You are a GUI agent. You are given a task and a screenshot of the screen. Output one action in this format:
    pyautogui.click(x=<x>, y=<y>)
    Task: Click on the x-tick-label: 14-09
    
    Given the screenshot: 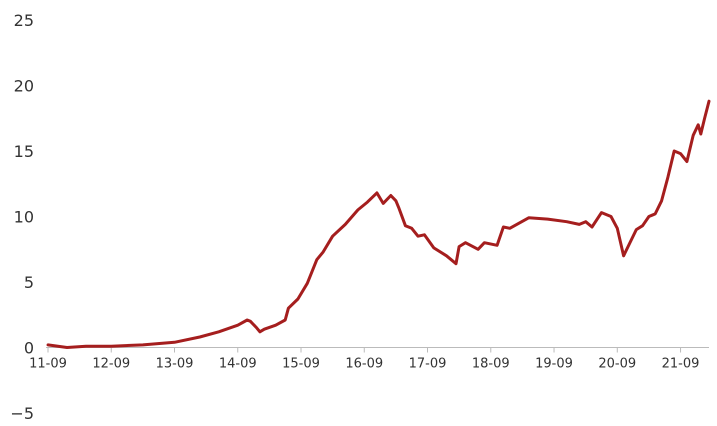 What is the action you would take?
    pyautogui.click(x=238, y=364)
    